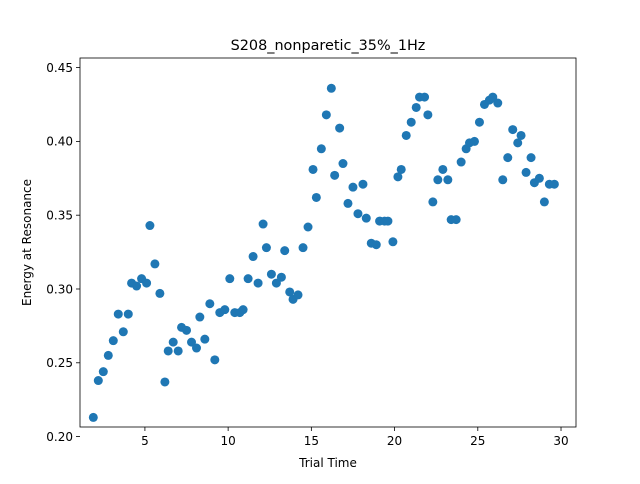  What do you see at coordinates (145, 441) in the screenshot?
I see `x-tick-label-0: 5` at bounding box center [145, 441].